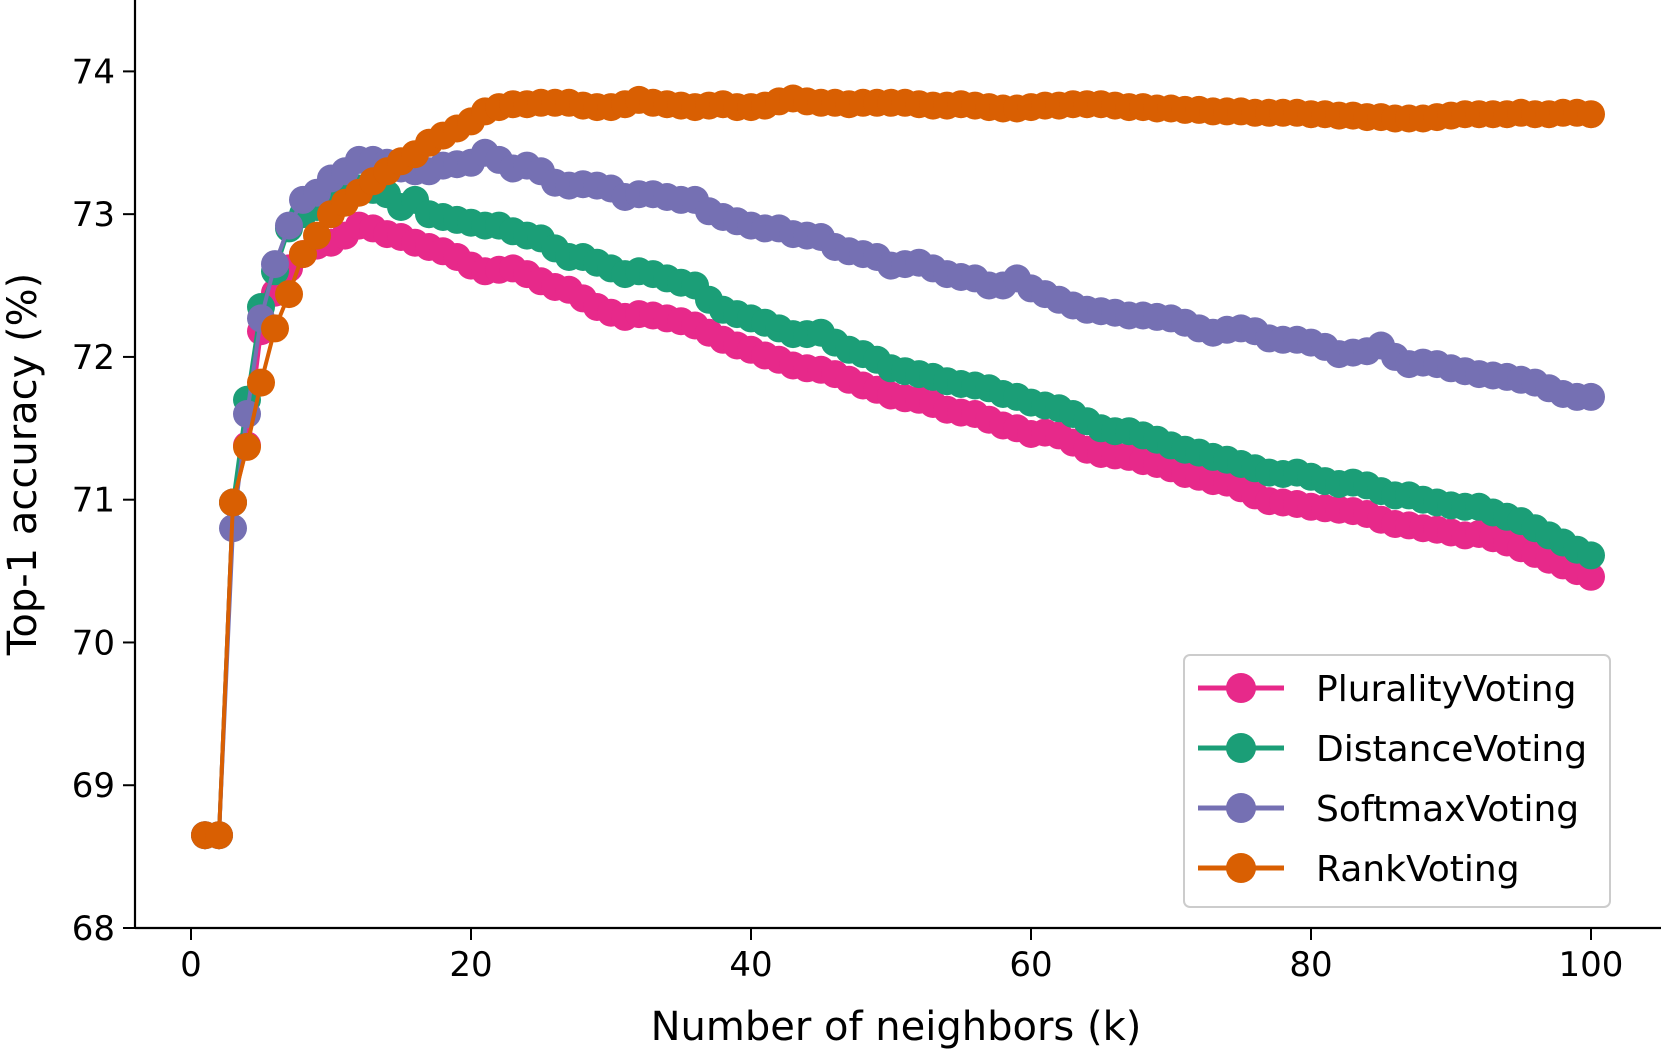  Describe the element at coordinates (1591, 965) in the screenshot. I see `x-tick-label: 100` at that location.